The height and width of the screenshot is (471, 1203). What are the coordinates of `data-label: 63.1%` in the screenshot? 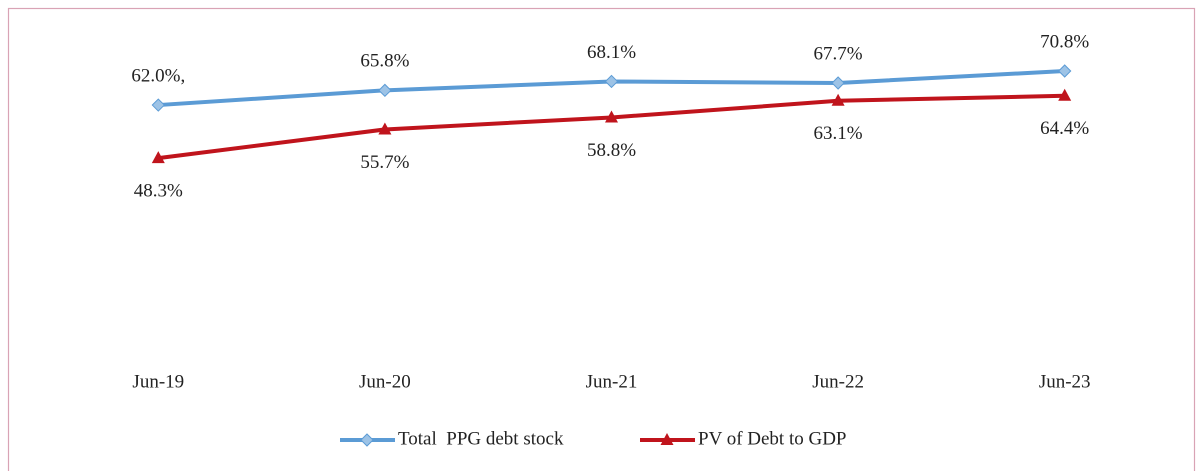 It's located at (838, 133).